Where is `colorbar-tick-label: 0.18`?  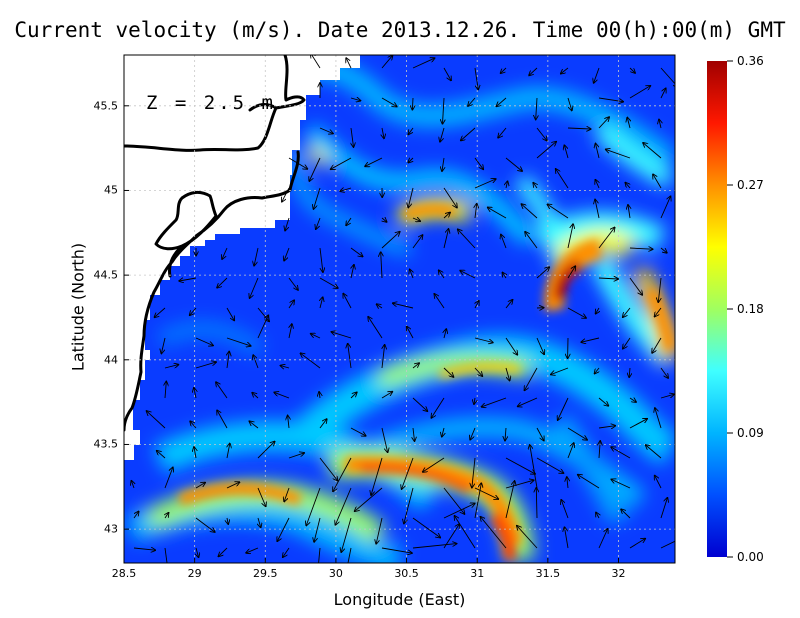 colorbar-tick-label: 0.18 is located at coordinates (750, 309).